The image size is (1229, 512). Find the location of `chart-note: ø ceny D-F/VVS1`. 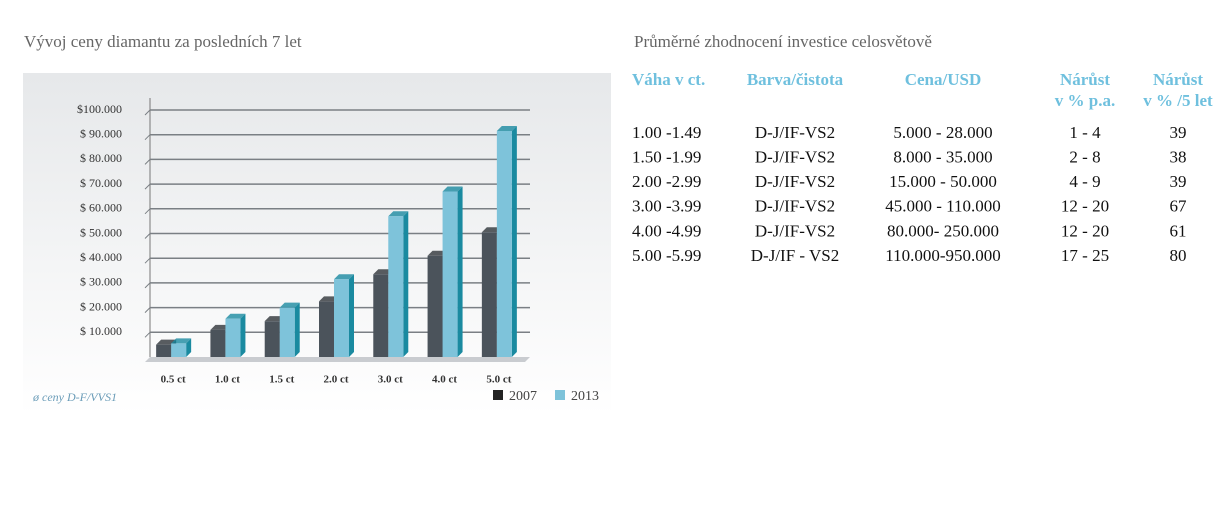

chart-note: ø ceny D-F/VVS1 is located at coordinates (74, 397).